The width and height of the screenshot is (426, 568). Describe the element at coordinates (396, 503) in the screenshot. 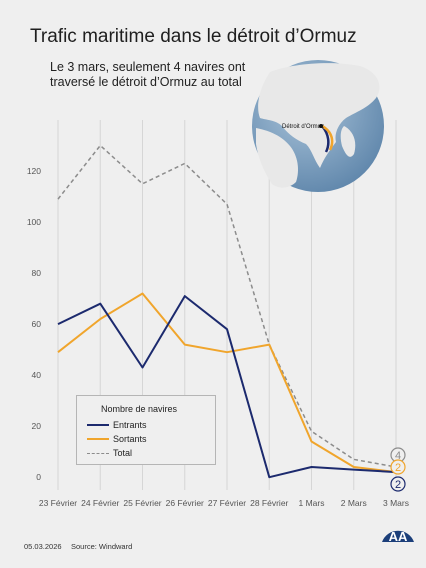

I see `x-tick-label: 3 Mars` at that location.